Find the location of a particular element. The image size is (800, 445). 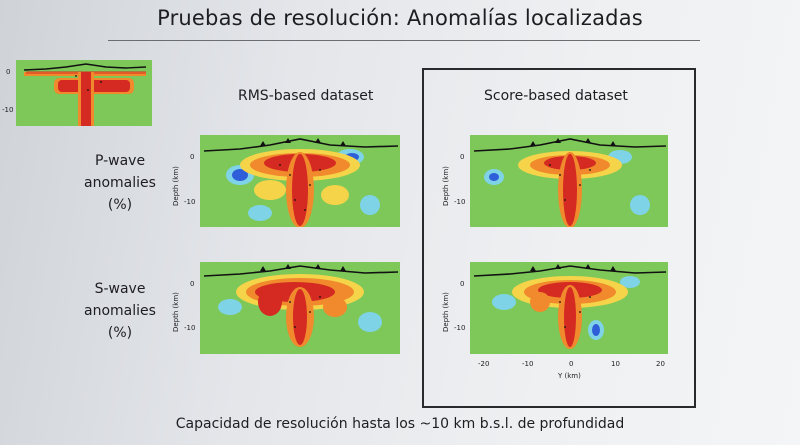

row-label-s-line2: anomalies is located at coordinates (120, 311).